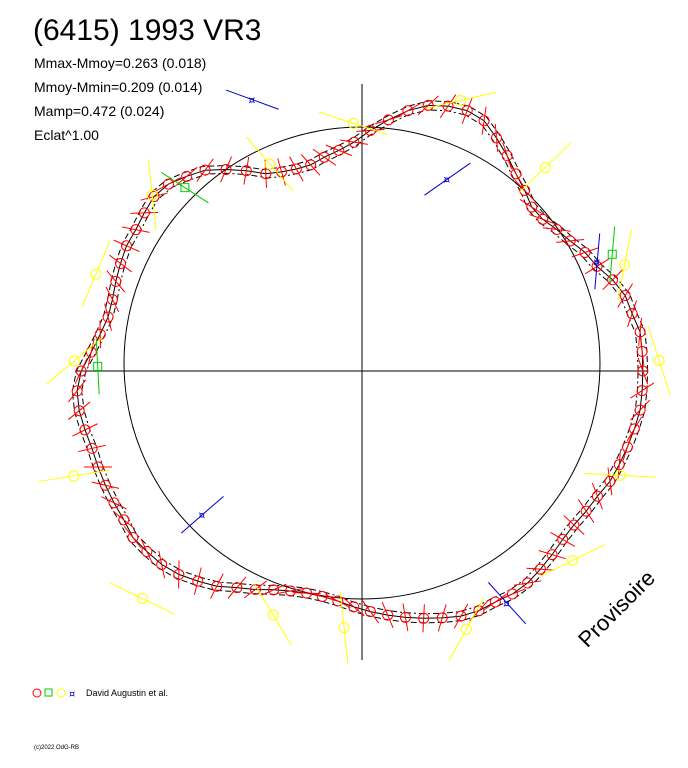 The image size is (688, 768). Describe the element at coordinates (61, 693) in the screenshot. I see `legend-yellow-circle` at that location.